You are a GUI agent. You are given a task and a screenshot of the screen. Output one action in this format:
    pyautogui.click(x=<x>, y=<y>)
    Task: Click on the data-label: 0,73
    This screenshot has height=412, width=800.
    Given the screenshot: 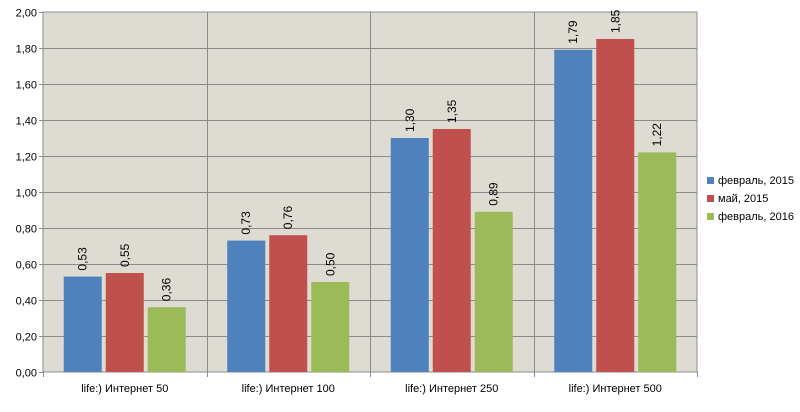 What is the action you would take?
    pyautogui.click(x=246, y=223)
    